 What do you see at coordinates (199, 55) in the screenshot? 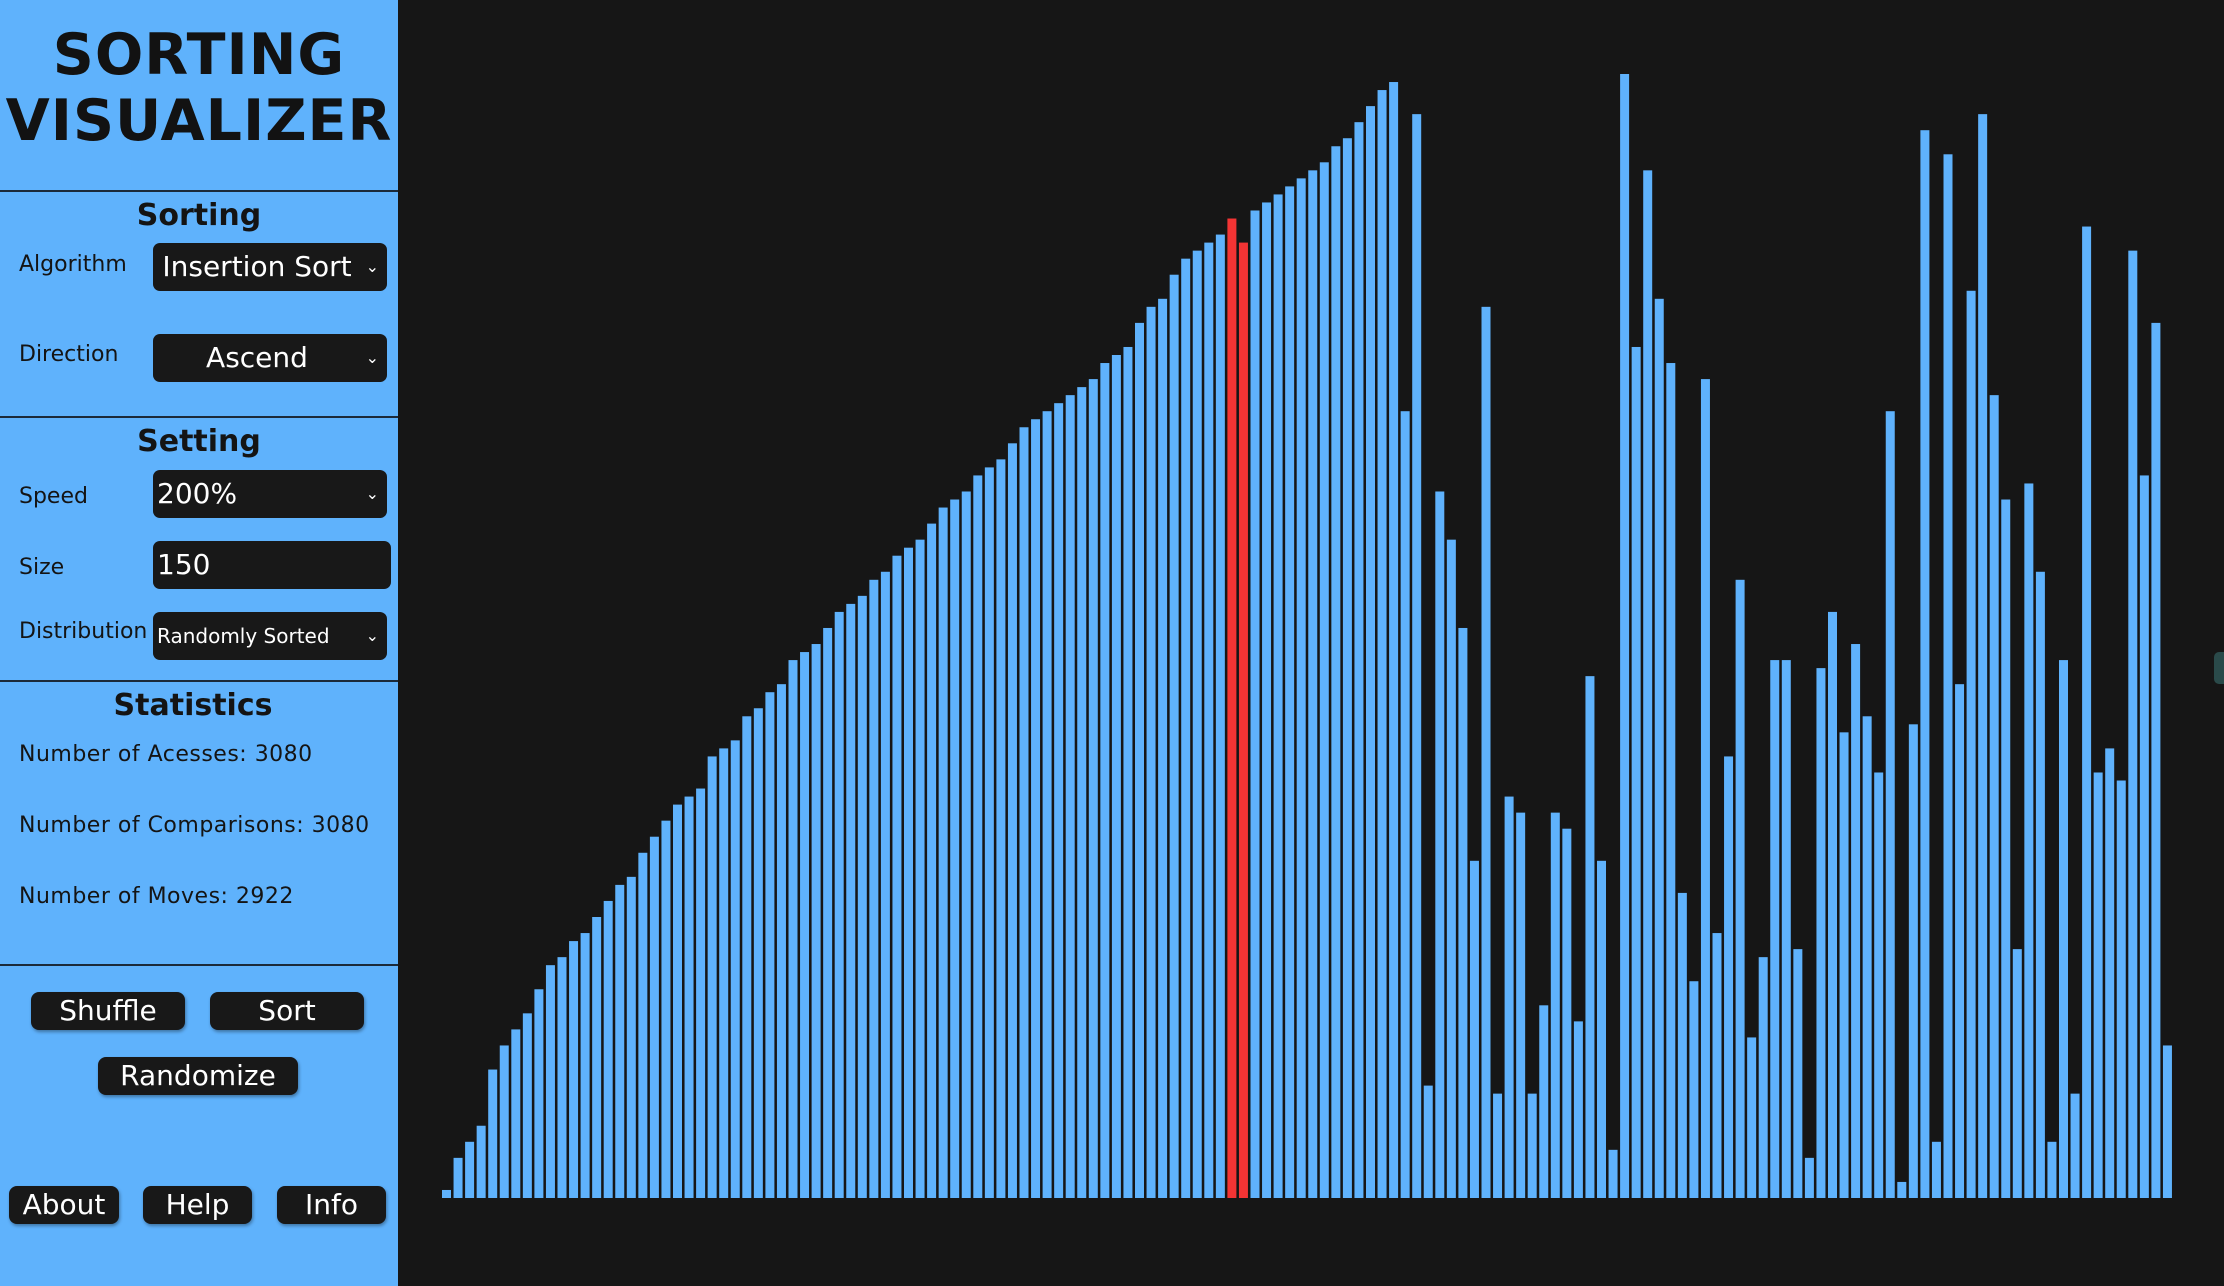
I see `app-title-line1: SORTING` at bounding box center [199, 55].